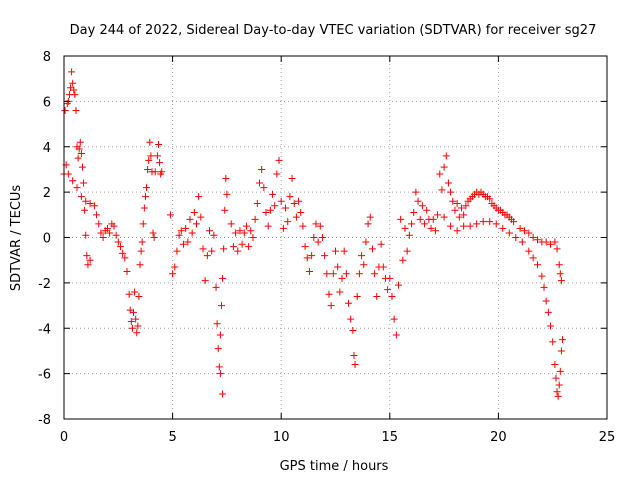  Describe the element at coordinates (334, 466) in the screenshot. I see `x-axis-label: GPS time / hours` at that location.